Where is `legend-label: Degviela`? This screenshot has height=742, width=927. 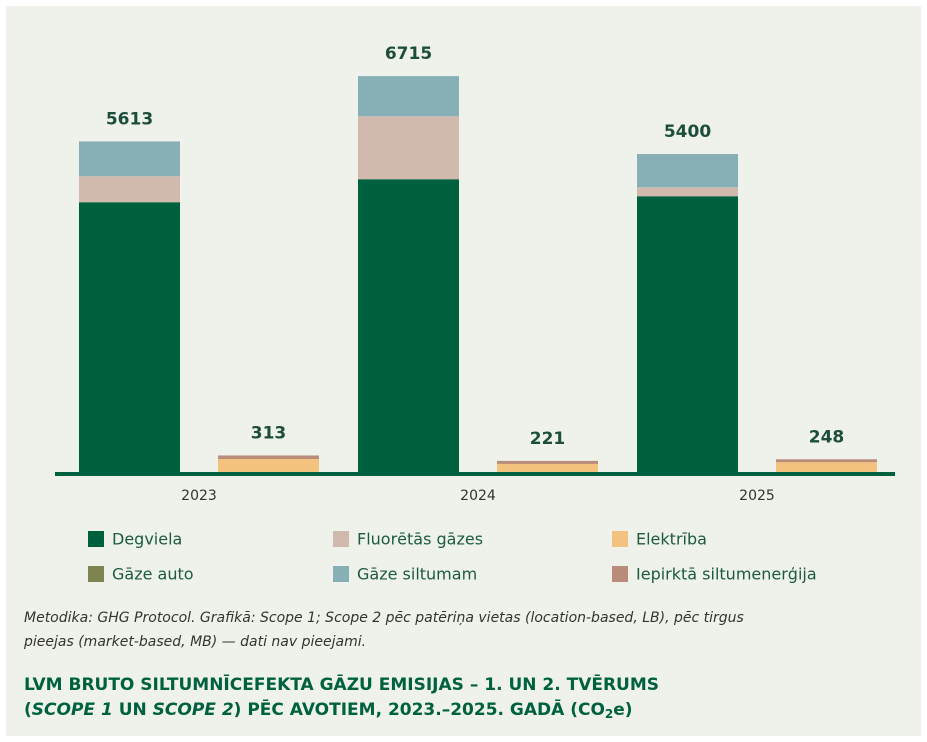 legend-label: Degviela is located at coordinates (147, 539).